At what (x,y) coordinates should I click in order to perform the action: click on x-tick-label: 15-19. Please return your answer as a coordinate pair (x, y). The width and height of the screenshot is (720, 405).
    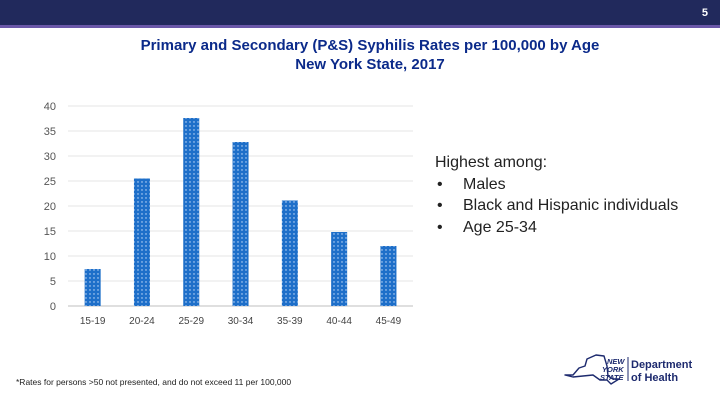
    Looking at the image, I should click on (93, 321).